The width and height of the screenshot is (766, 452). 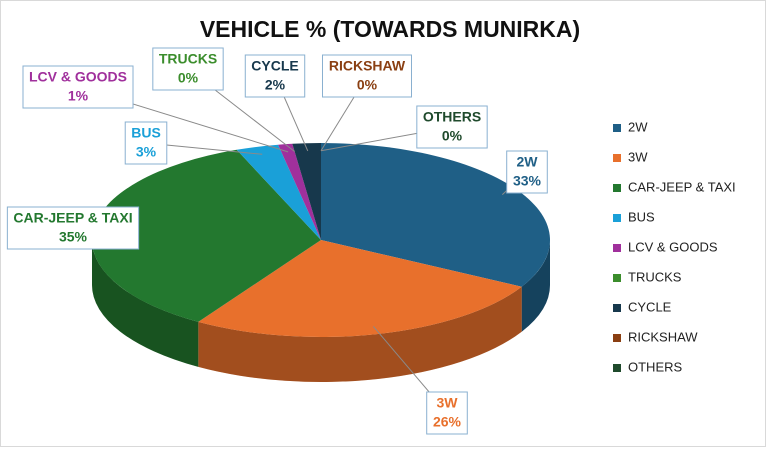 I want to click on data-label: OTHERS 0%, so click(x=452, y=127).